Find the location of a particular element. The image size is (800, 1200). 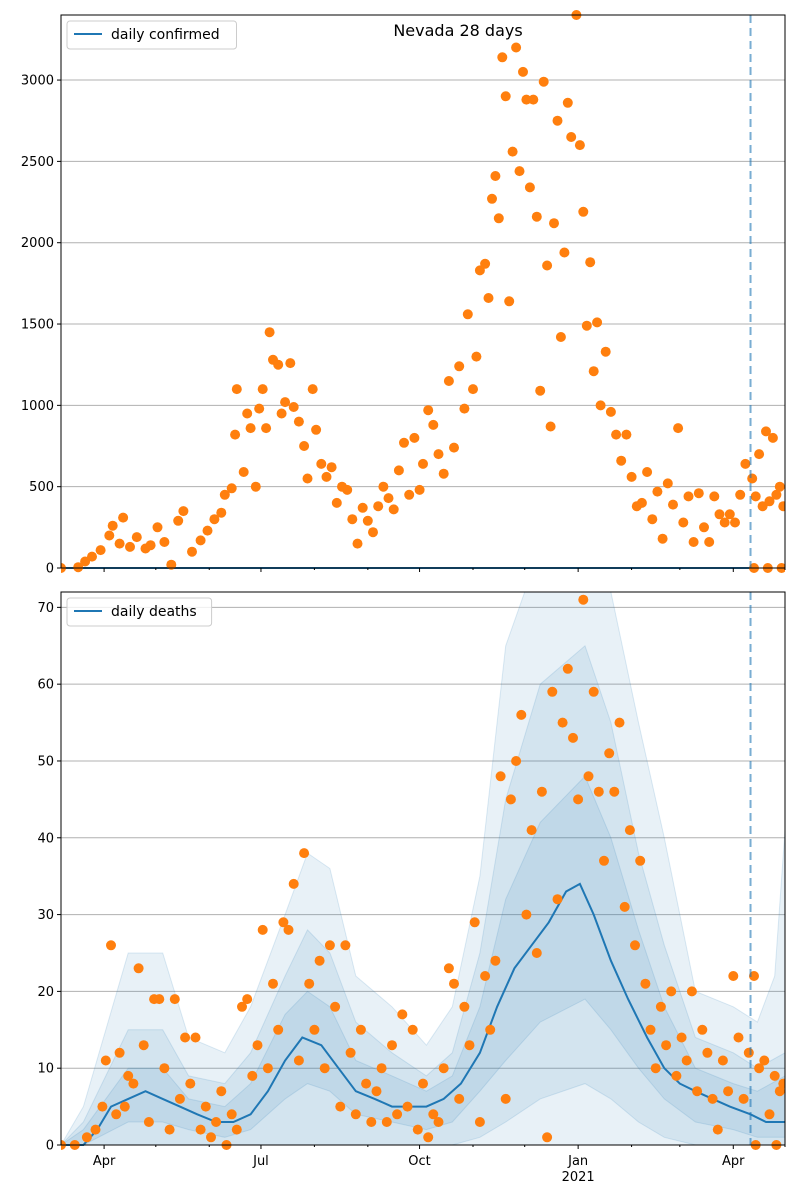

y-tick-label: 2500 is located at coordinates (37, 162).